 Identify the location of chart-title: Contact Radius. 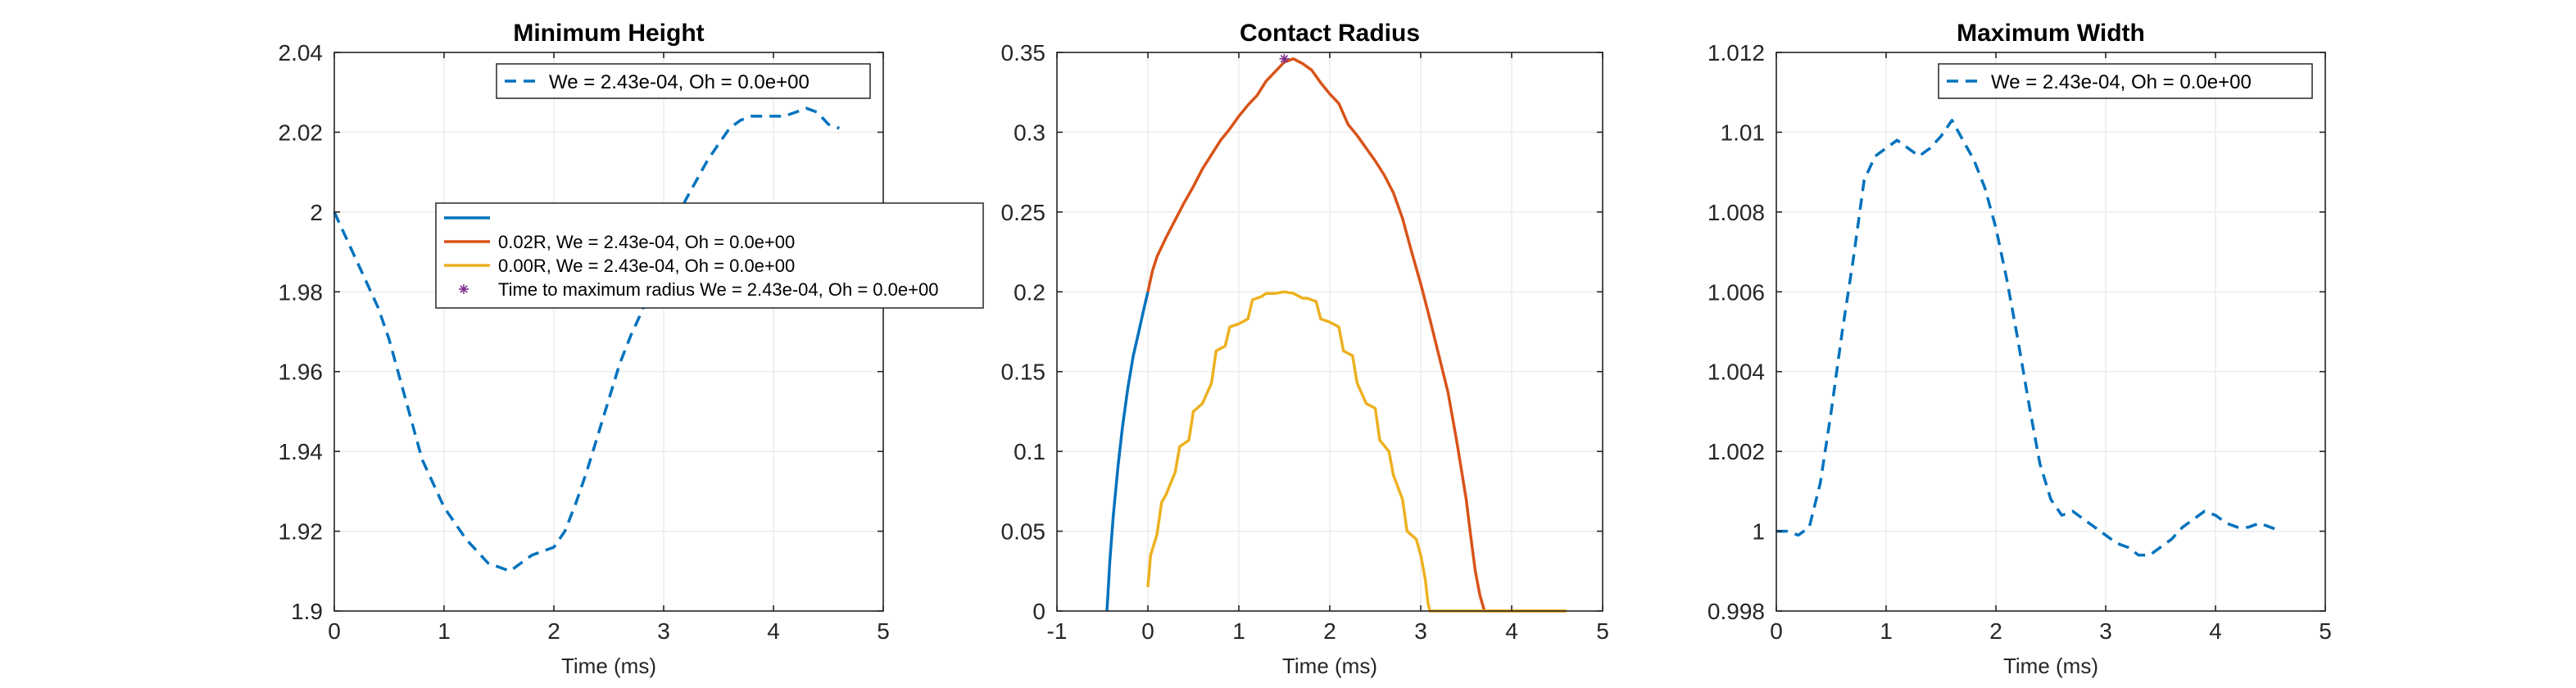
(1330, 33).